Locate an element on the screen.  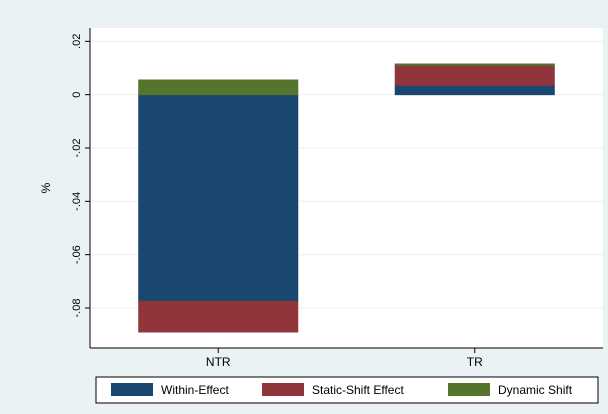
y-tick-label: .02 is located at coordinates (77, 41).